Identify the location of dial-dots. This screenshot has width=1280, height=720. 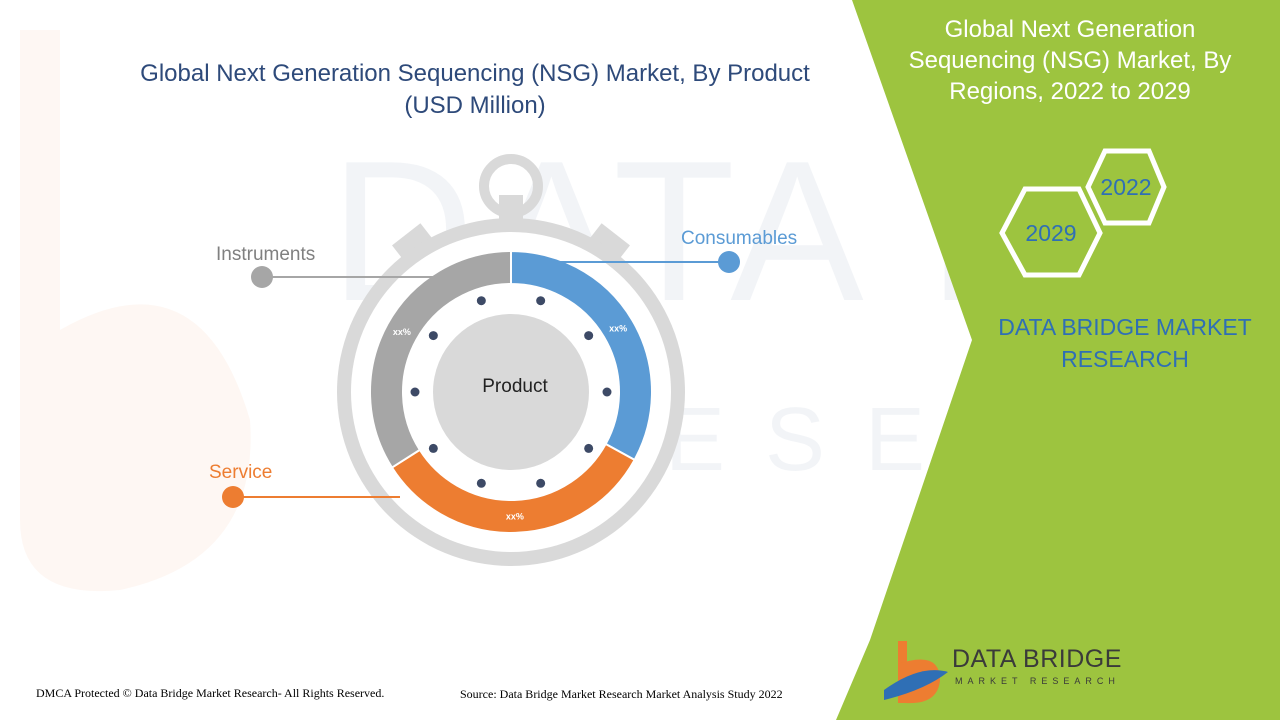
(511, 392).